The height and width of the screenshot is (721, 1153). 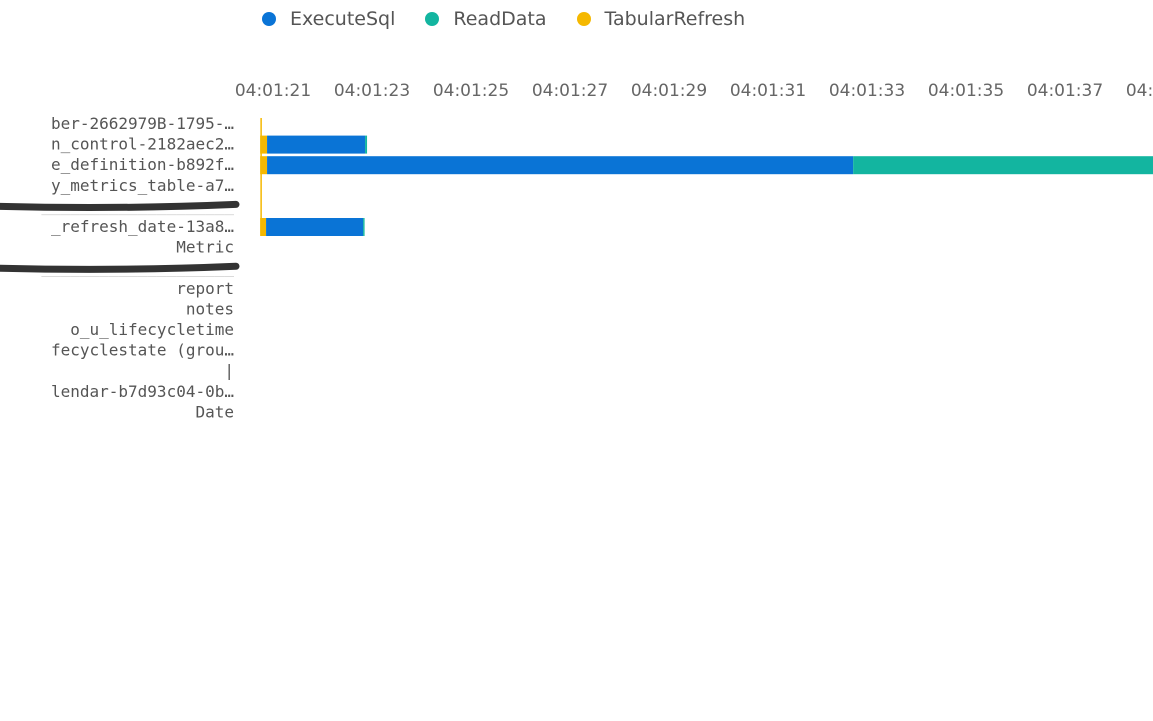 I want to click on legend-item-tabularrefresh: TabularRefresh, so click(x=661, y=19).